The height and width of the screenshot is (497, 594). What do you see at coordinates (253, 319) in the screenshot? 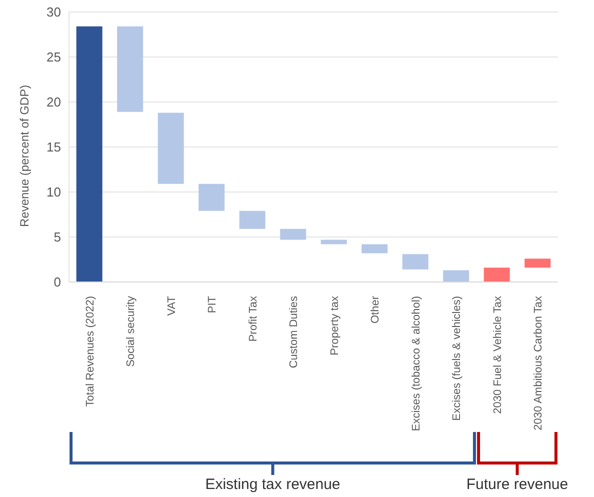
I see `x-tick-label: Profit Tax` at bounding box center [253, 319].